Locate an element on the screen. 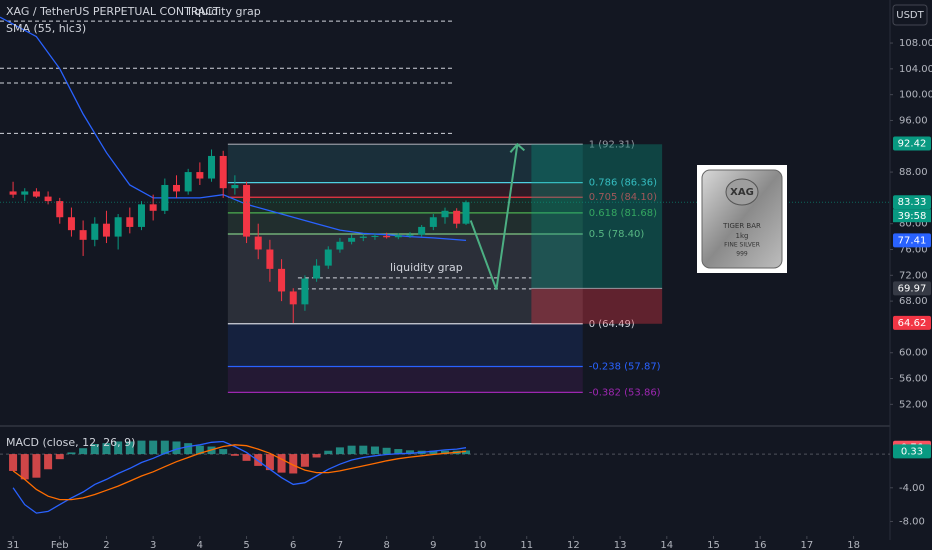 The width and height of the screenshot is (932, 550). x-tick-label: 3 is located at coordinates (153, 545).